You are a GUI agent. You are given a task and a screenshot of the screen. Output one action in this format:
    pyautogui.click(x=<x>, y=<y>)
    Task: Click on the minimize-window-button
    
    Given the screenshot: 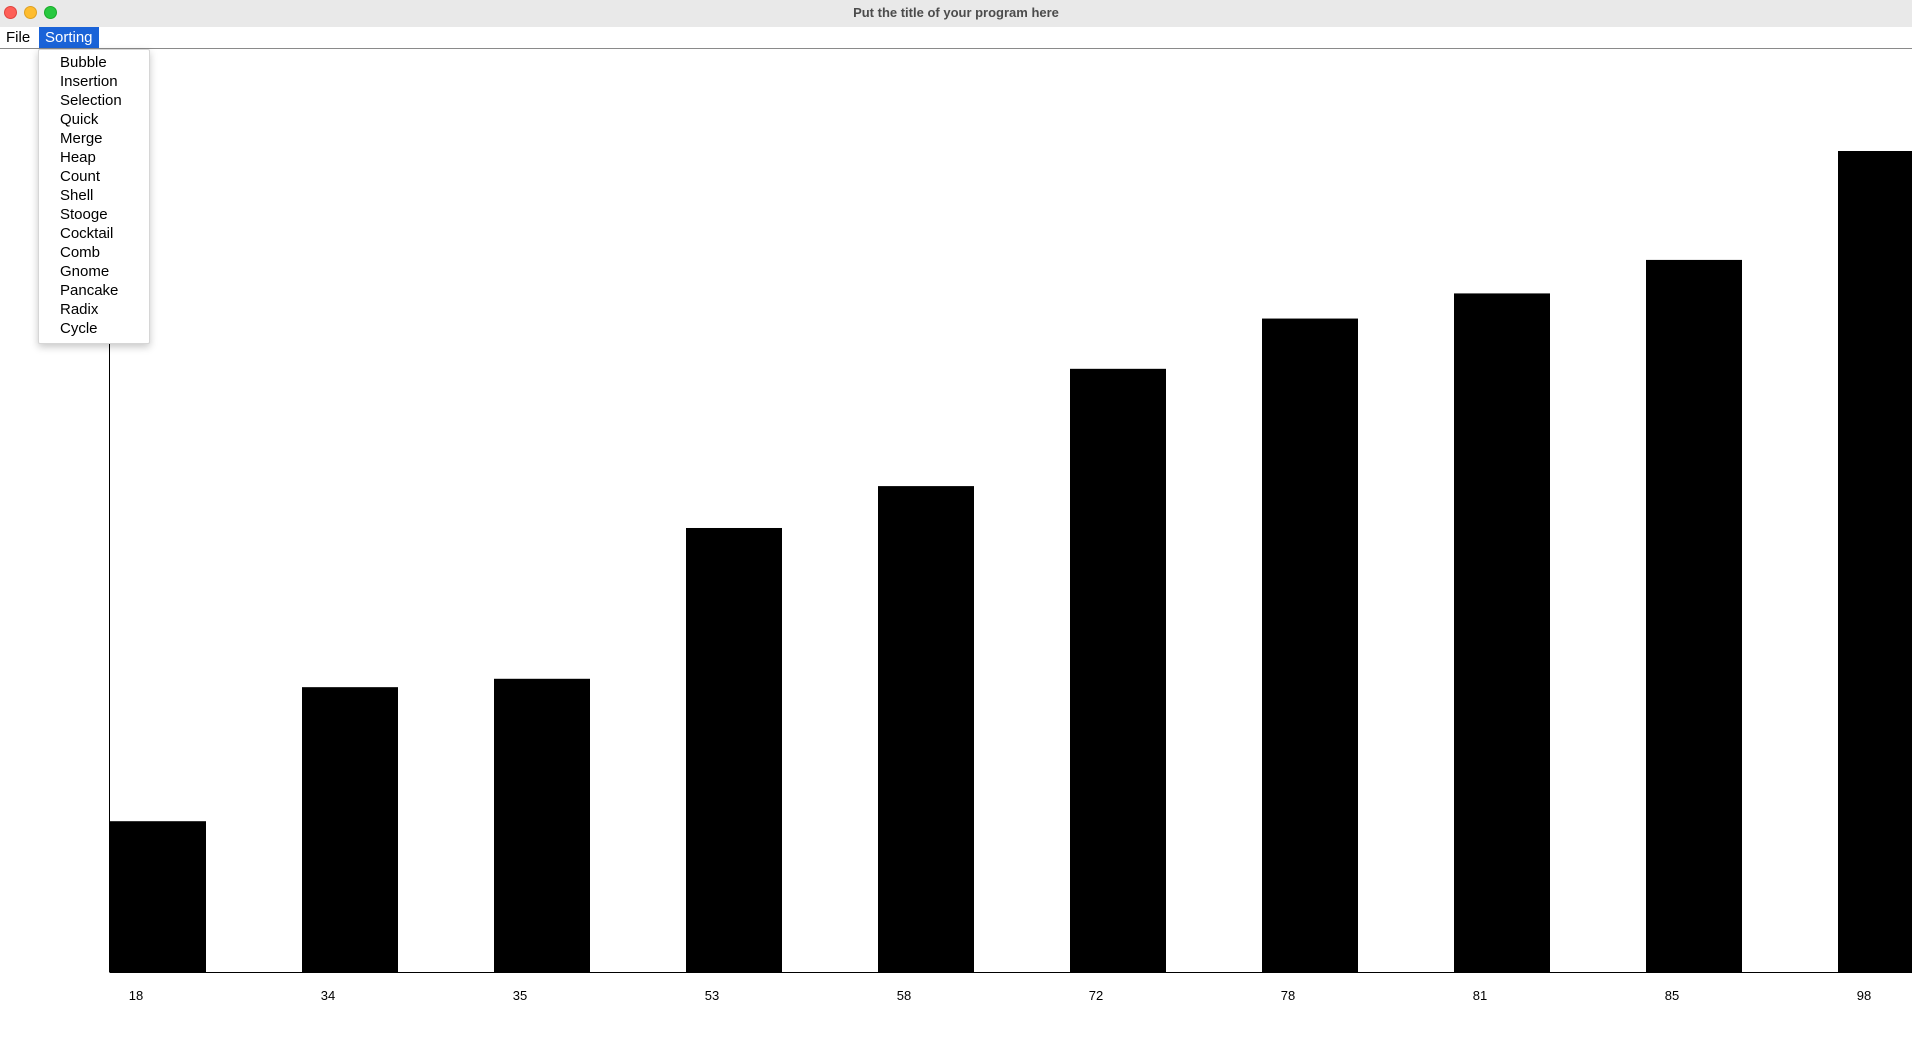 What is the action you would take?
    pyautogui.click(x=30, y=12)
    